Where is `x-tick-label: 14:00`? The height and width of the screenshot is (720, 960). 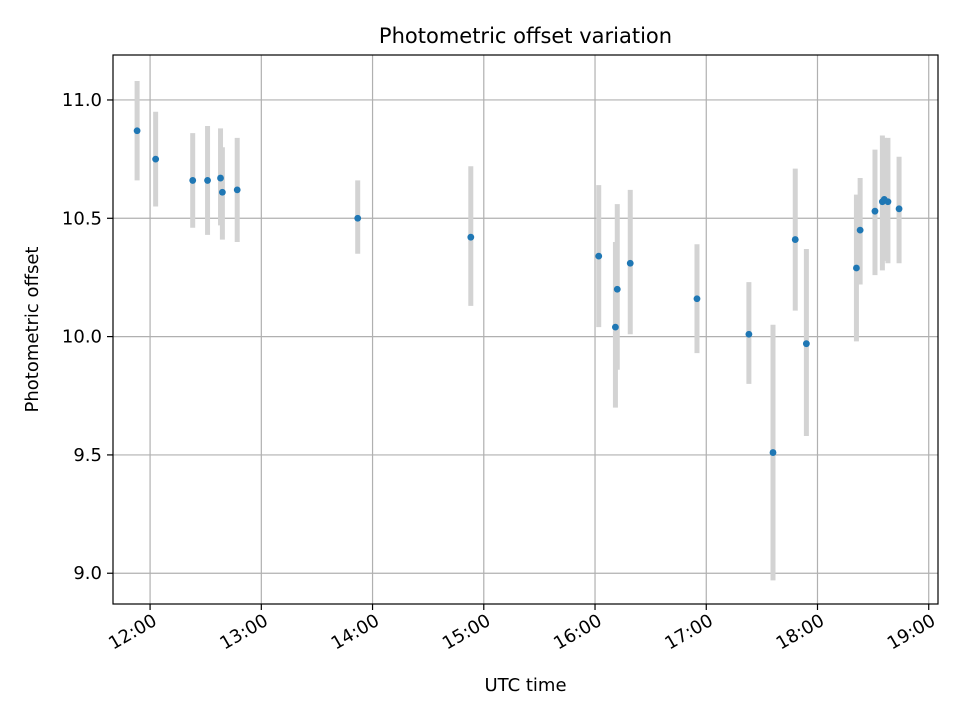 x-tick-label: 14:00 is located at coordinates (355, 632).